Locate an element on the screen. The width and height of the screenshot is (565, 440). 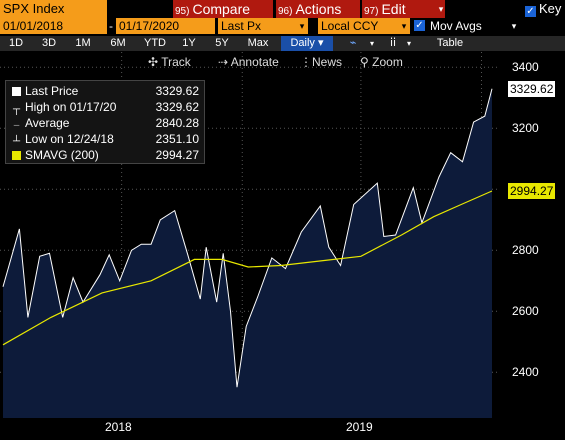
legend-item-low: ┴ Low on 12/24/18 is located at coordinates (63, 139).